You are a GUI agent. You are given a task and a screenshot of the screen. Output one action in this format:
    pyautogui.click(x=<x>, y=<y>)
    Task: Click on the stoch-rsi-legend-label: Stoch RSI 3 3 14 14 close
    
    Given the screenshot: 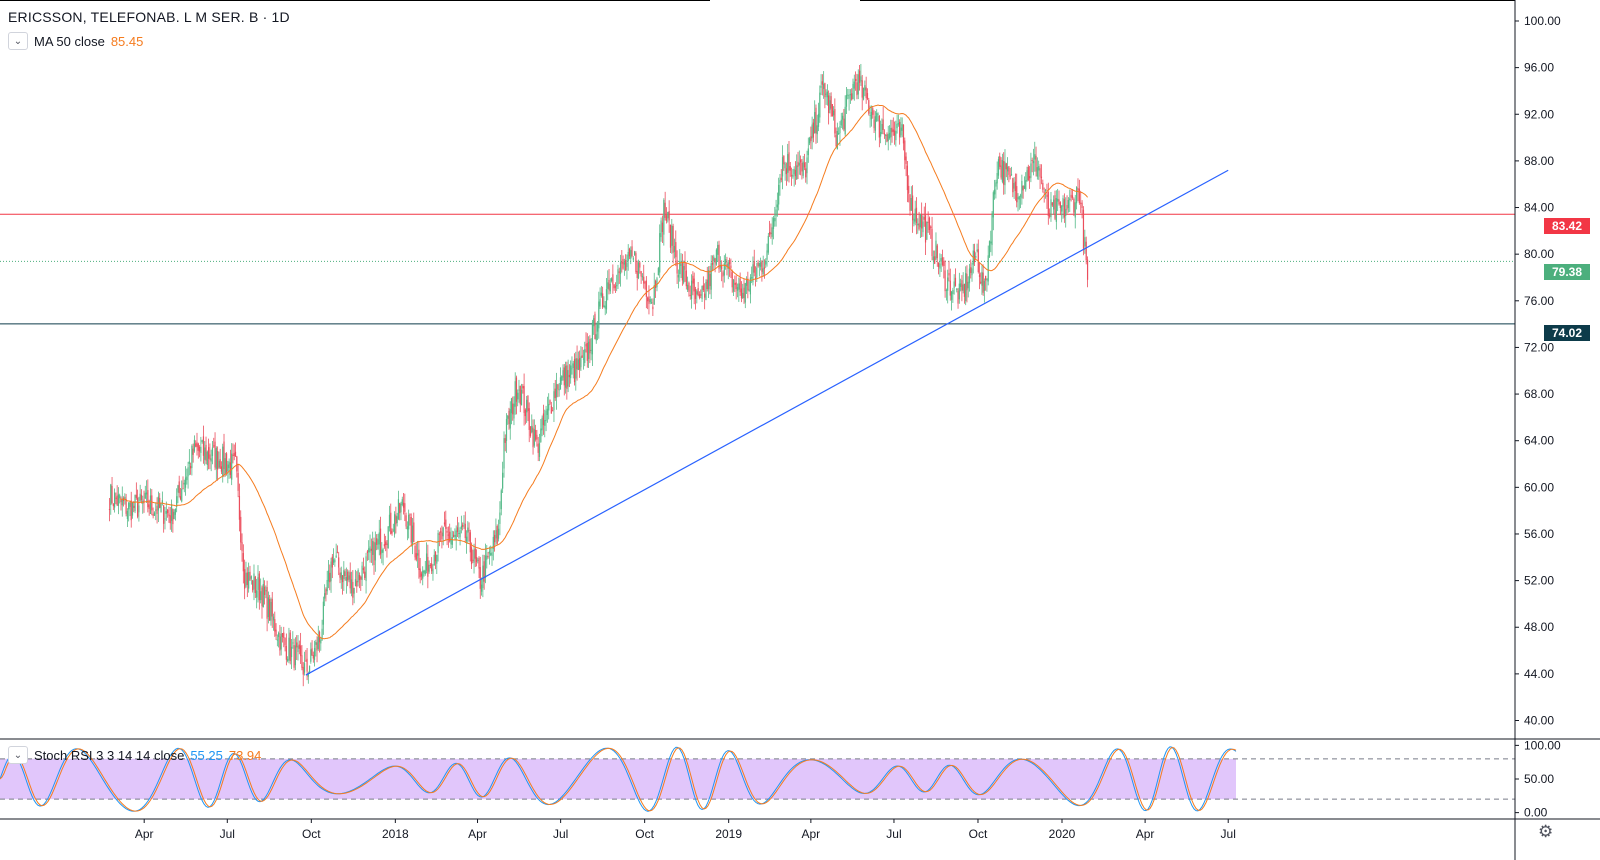 What is the action you would take?
    pyautogui.click(x=109, y=755)
    